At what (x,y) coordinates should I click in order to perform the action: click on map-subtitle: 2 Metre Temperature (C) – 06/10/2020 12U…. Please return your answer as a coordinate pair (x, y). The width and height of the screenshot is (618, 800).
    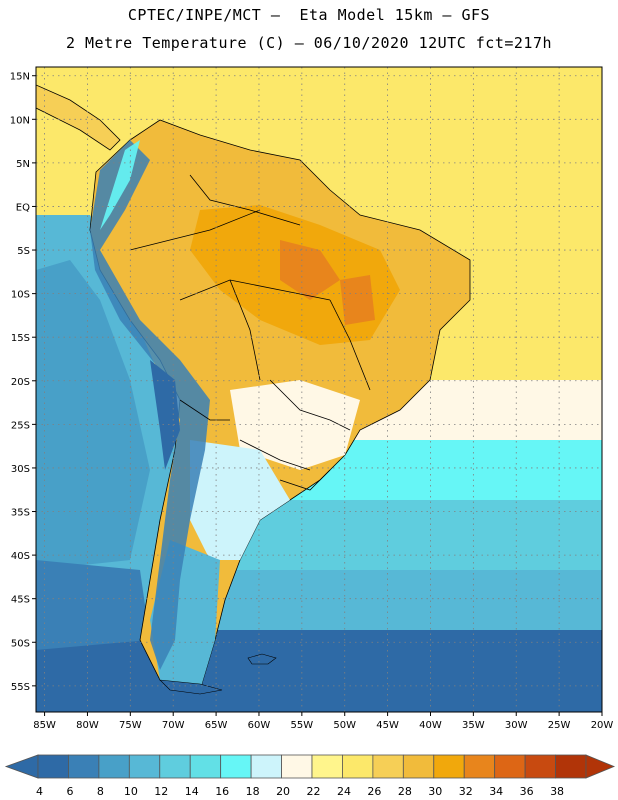
    Looking at the image, I should click on (309, 43).